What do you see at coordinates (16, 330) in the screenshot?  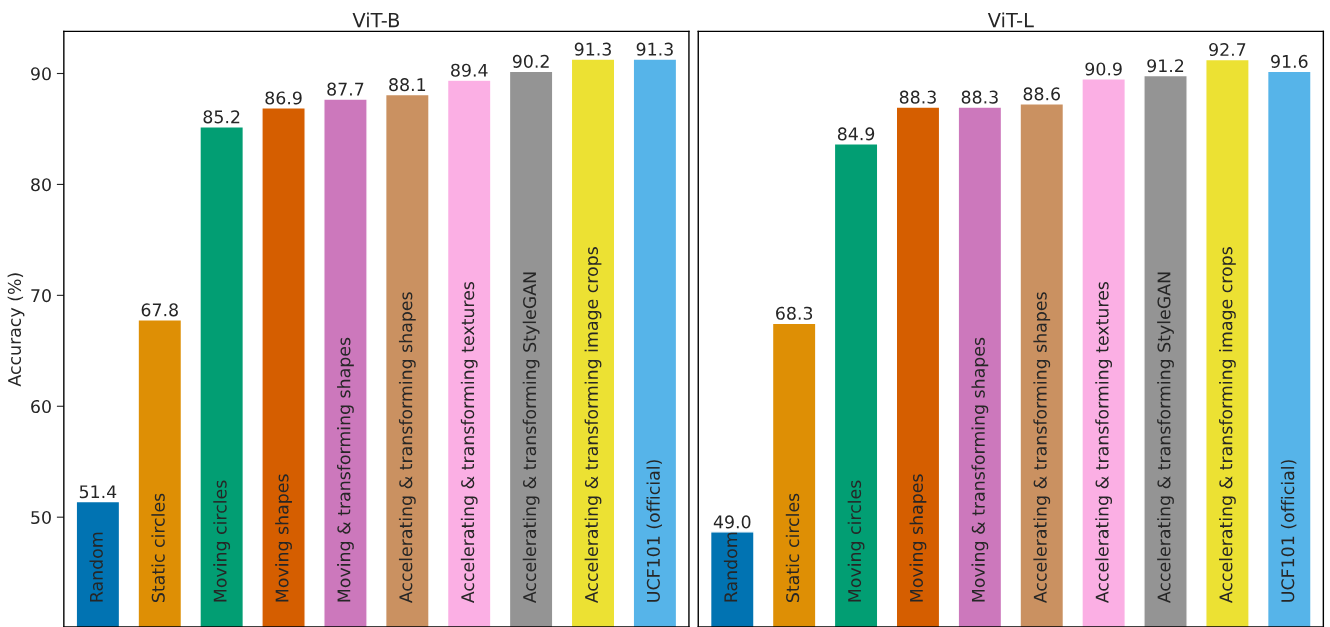 I see `y-axis-title: Accuracy (%)` at bounding box center [16, 330].